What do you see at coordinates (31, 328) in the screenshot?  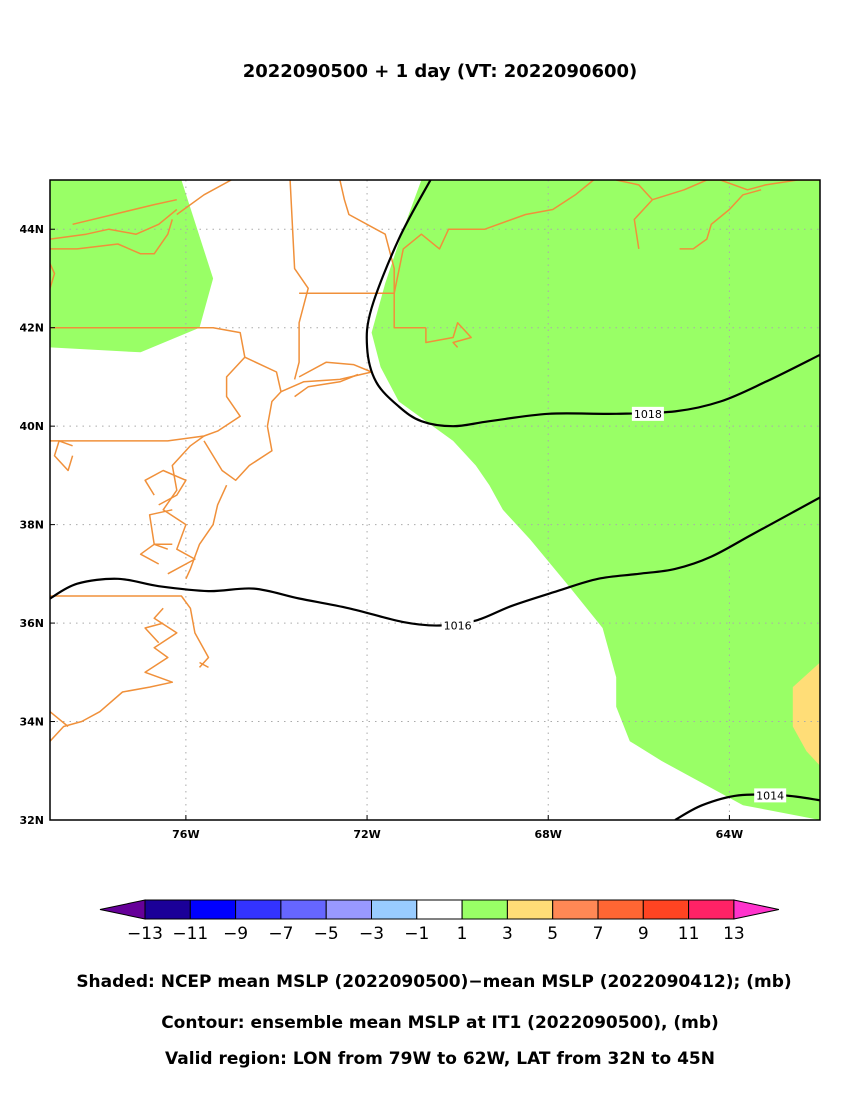 I see `y-tick-label: 42N` at bounding box center [31, 328].